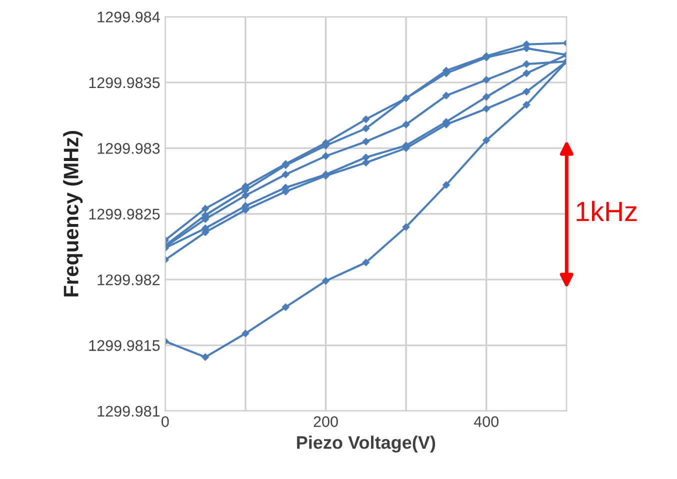  I want to click on y-tick-label: 1299.9825, so click(124, 214).